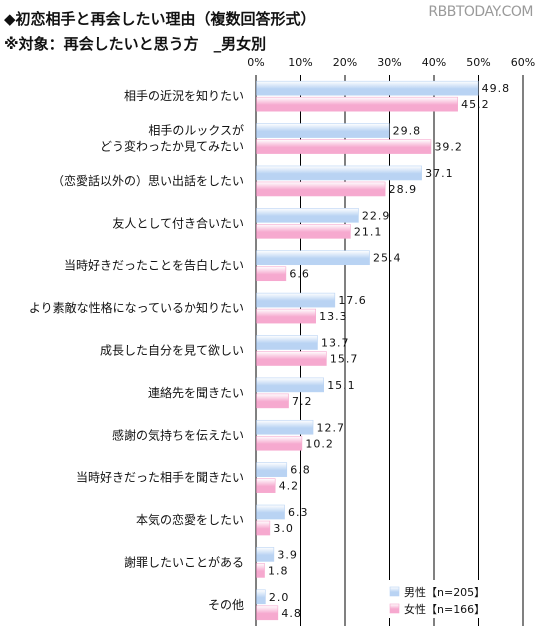 This screenshot has height=640, width=541. What do you see at coordinates (335, 343) in the screenshot?
I see `data-label: 13.7` at bounding box center [335, 343].